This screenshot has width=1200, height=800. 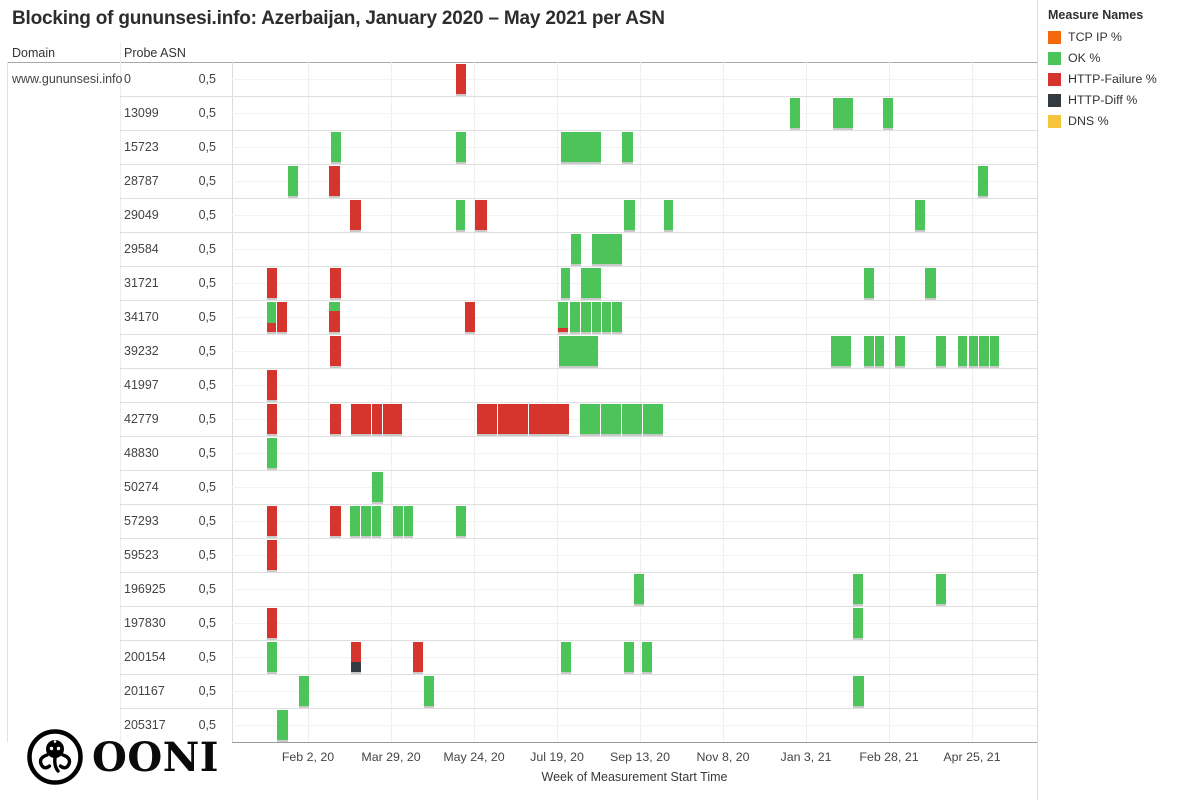 What do you see at coordinates (1123, 121) in the screenshot?
I see `legend-item-dns: DNS %` at bounding box center [1123, 121].